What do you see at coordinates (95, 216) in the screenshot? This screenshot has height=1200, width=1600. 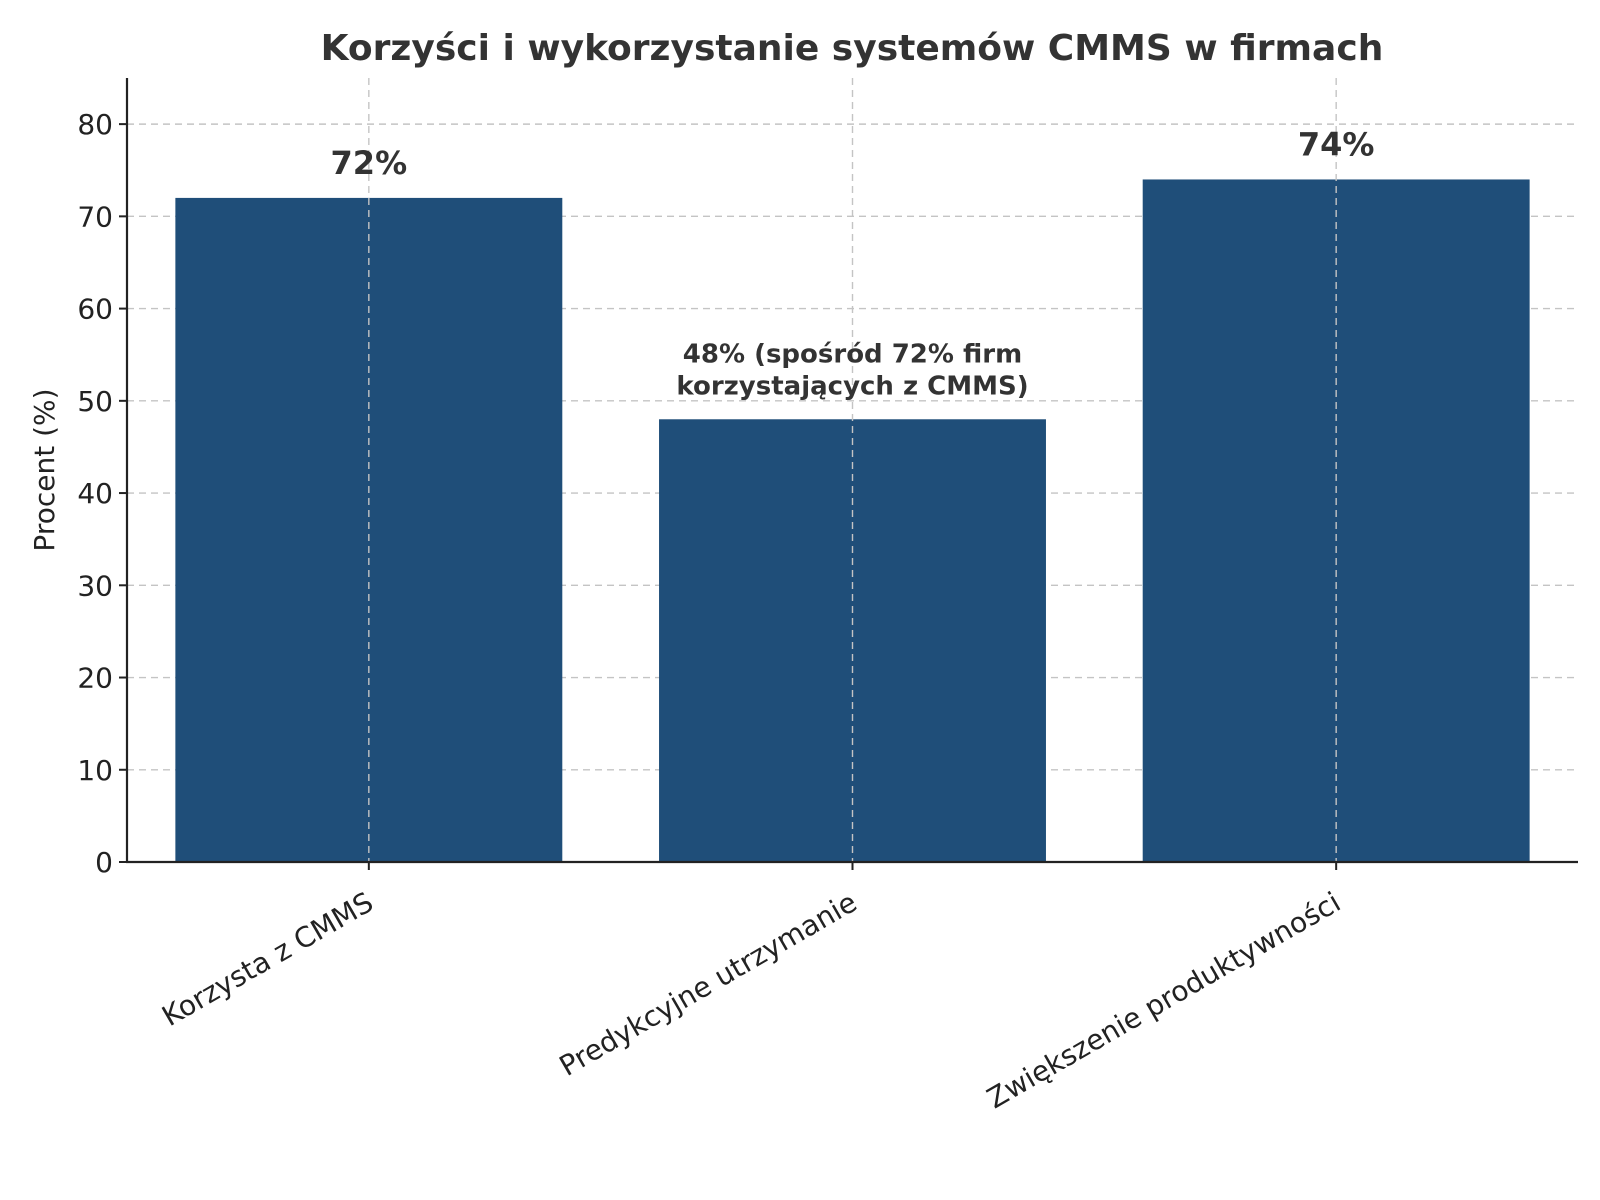 I see `y-tick-label: 70` at bounding box center [95, 216].